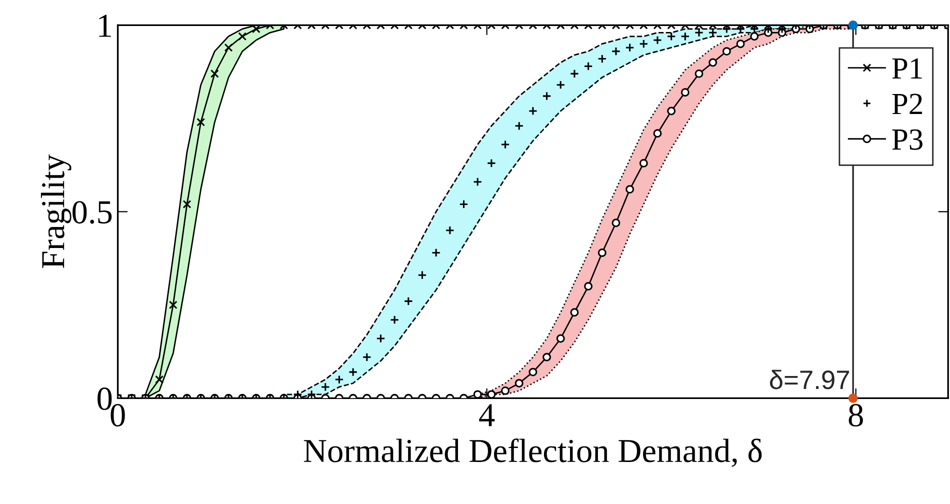 The height and width of the screenshot is (504, 950). Describe the element at coordinates (92, 212) in the screenshot. I see `y-tick-label: 0.5` at that location.